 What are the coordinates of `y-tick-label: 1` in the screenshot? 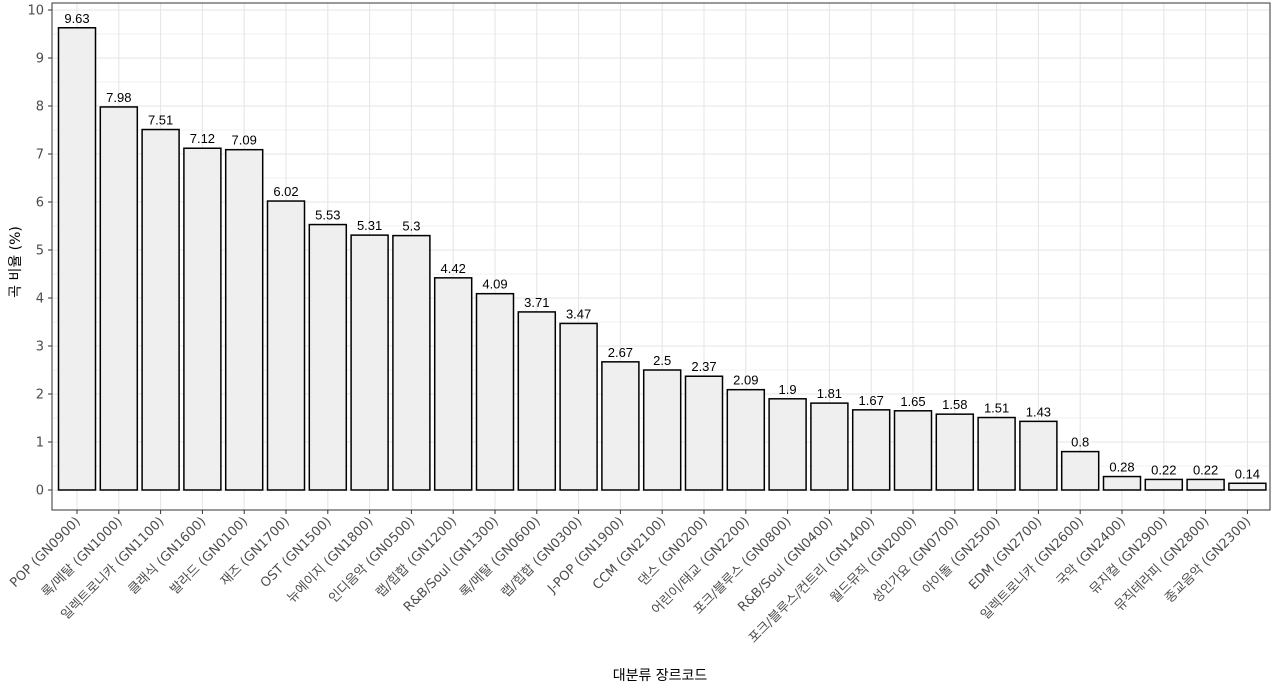 It's located at (40, 443).